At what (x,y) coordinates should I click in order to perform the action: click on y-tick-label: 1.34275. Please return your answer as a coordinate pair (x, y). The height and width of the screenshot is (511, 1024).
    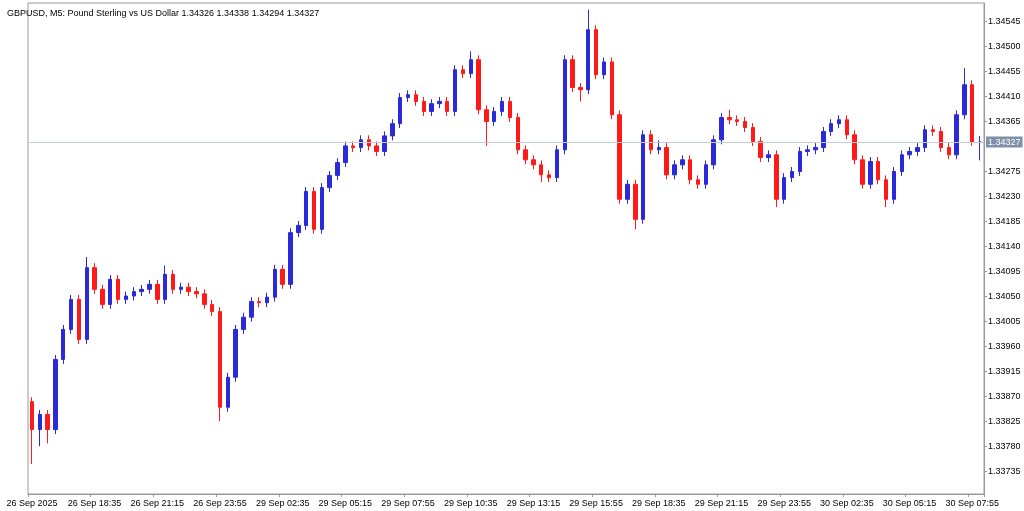
    Looking at the image, I should click on (1004, 170).